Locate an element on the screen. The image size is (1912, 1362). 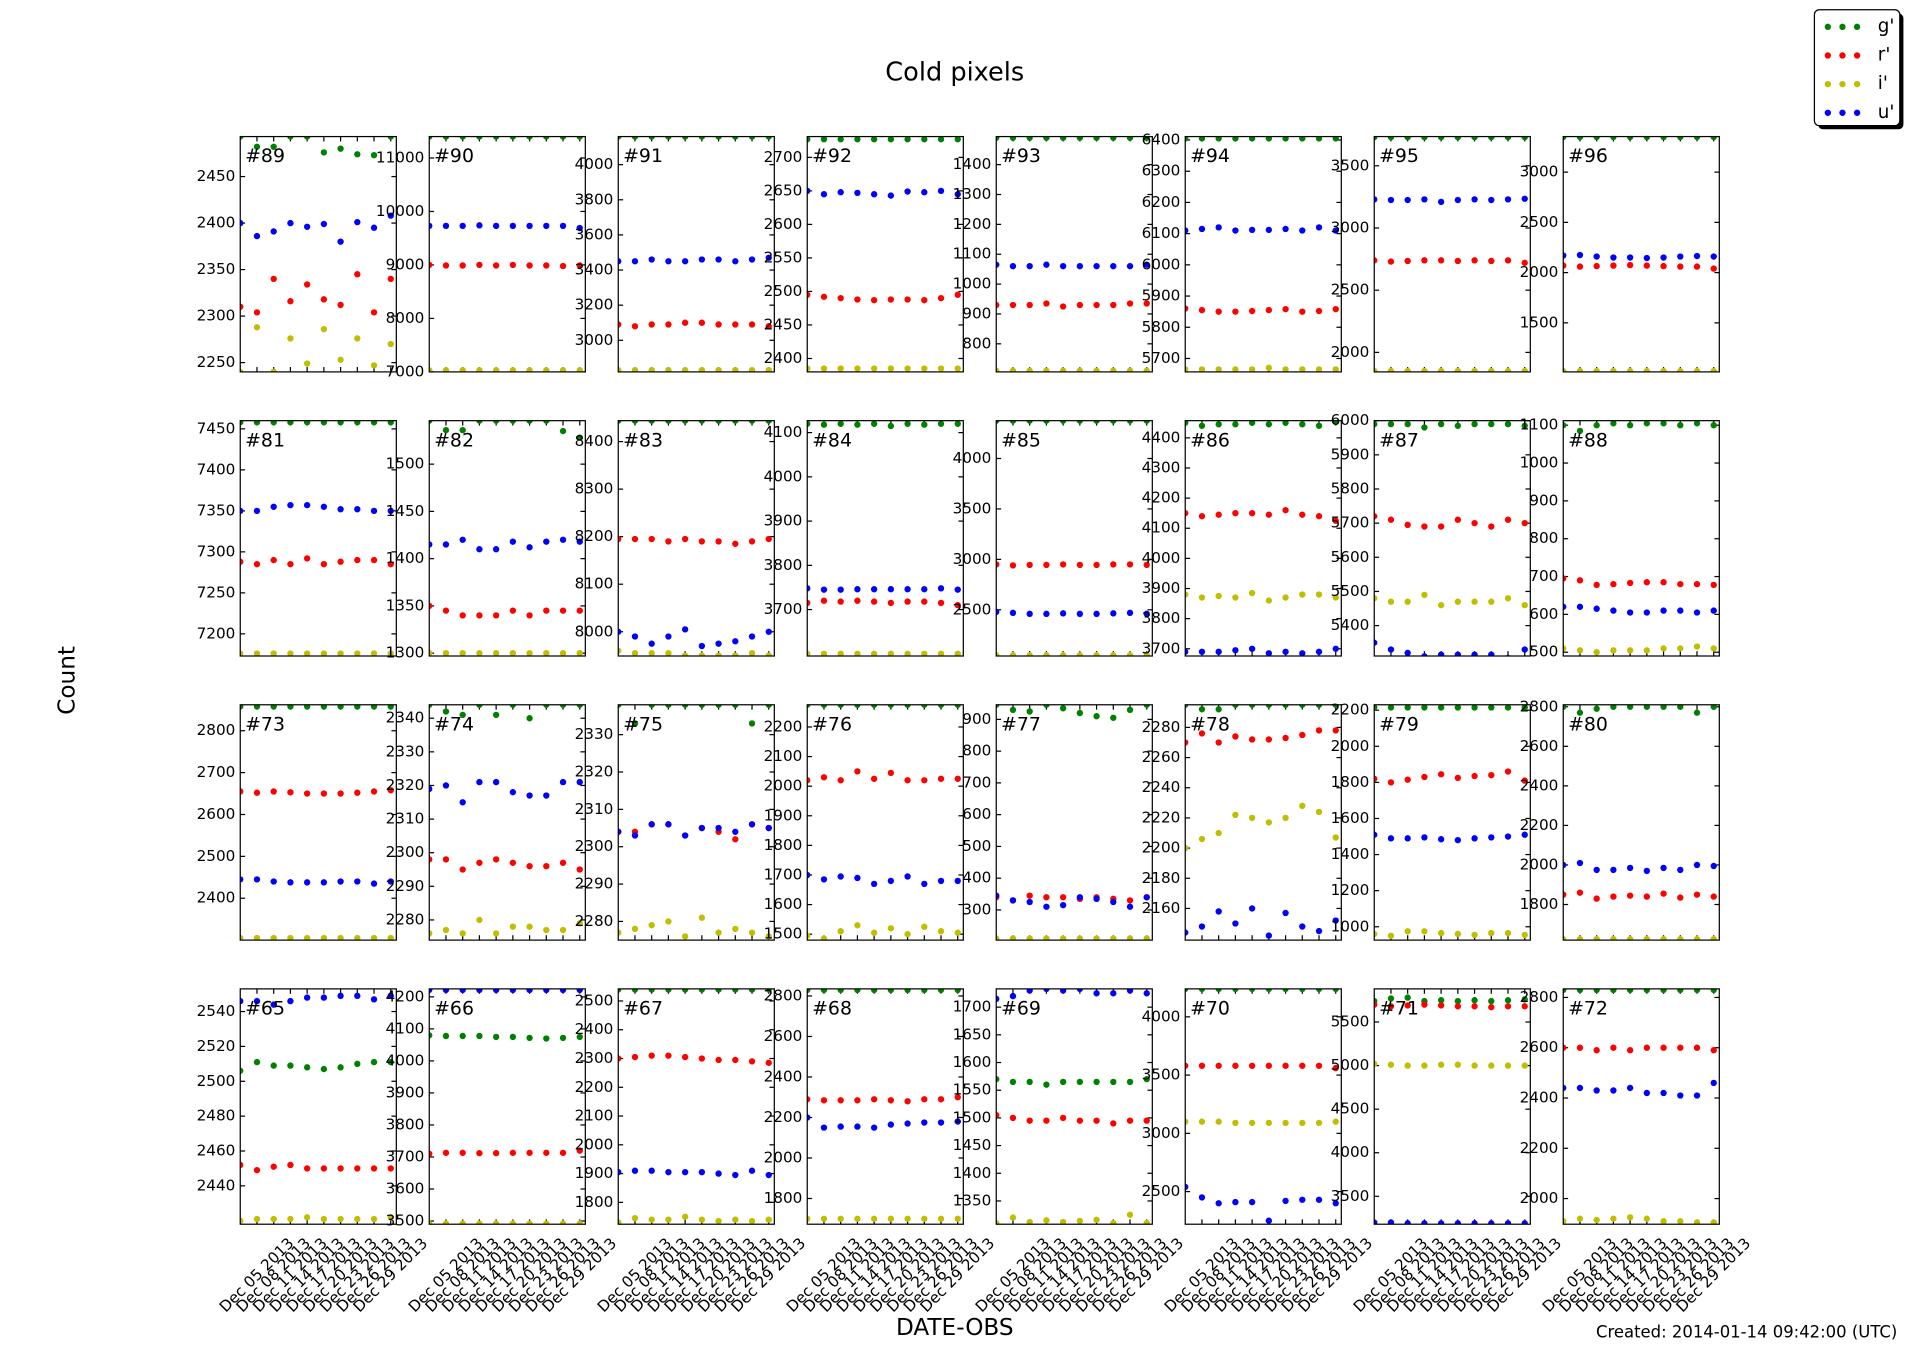
y-tick-label: 6000 is located at coordinates (1161, 264).